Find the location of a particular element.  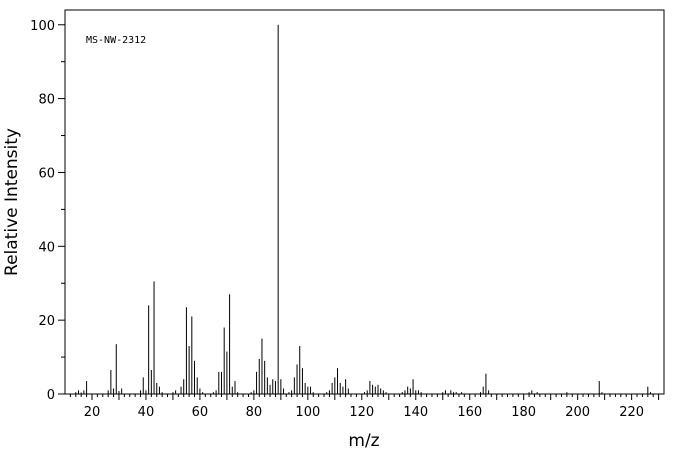

x-tick-label-80: 80 is located at coordinates (254, 412).